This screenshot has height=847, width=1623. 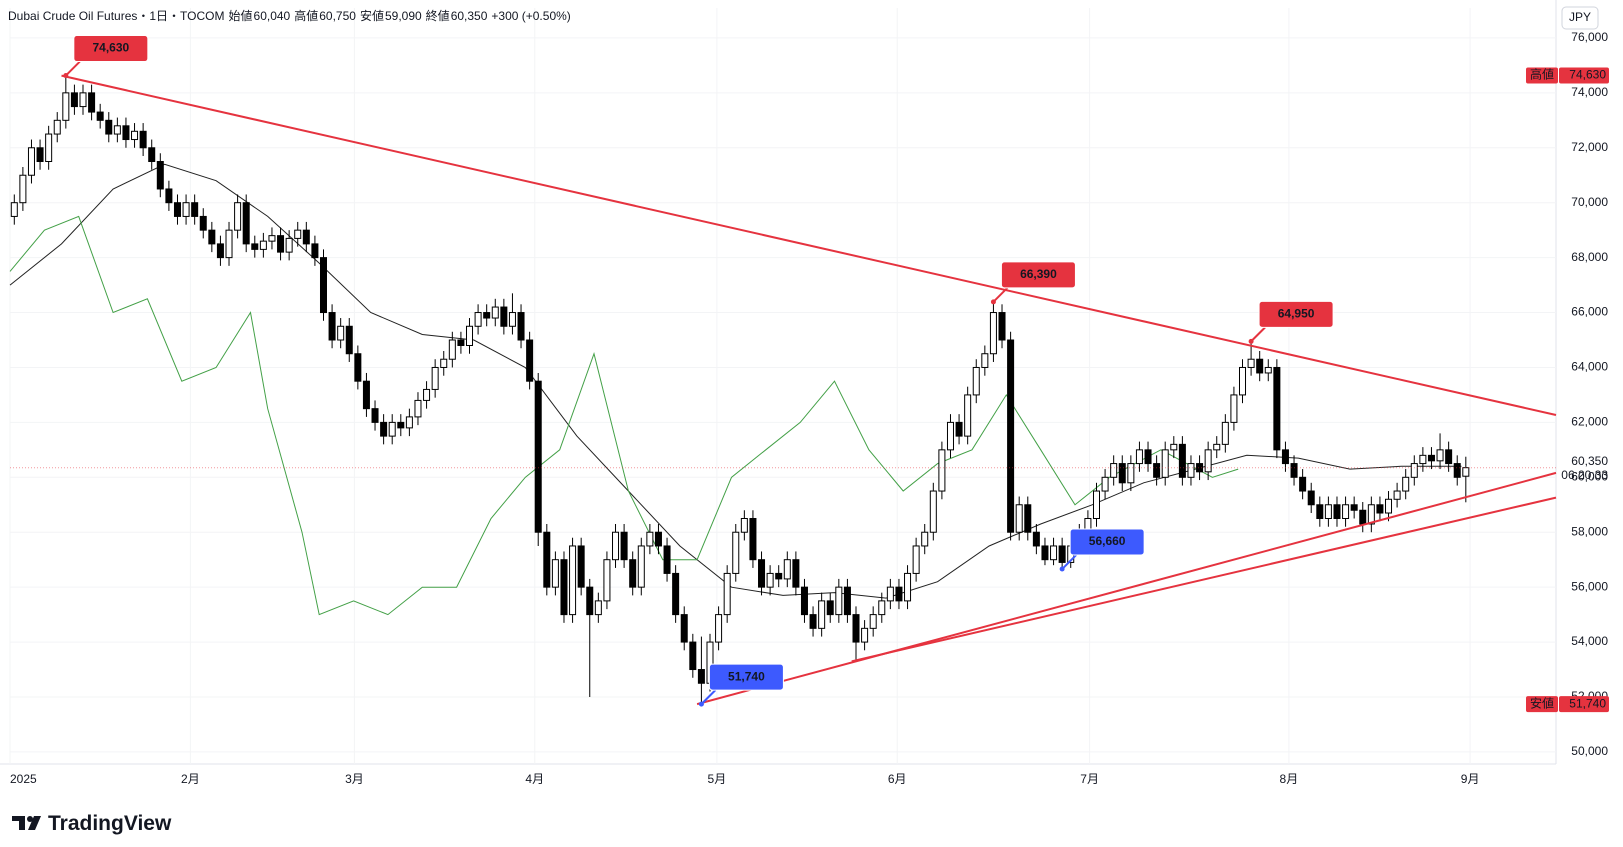 What do you see at coordinates (897, 779) in the screenshot?
I see `x-tick-label: 6月` at bounding box center [897, 779].